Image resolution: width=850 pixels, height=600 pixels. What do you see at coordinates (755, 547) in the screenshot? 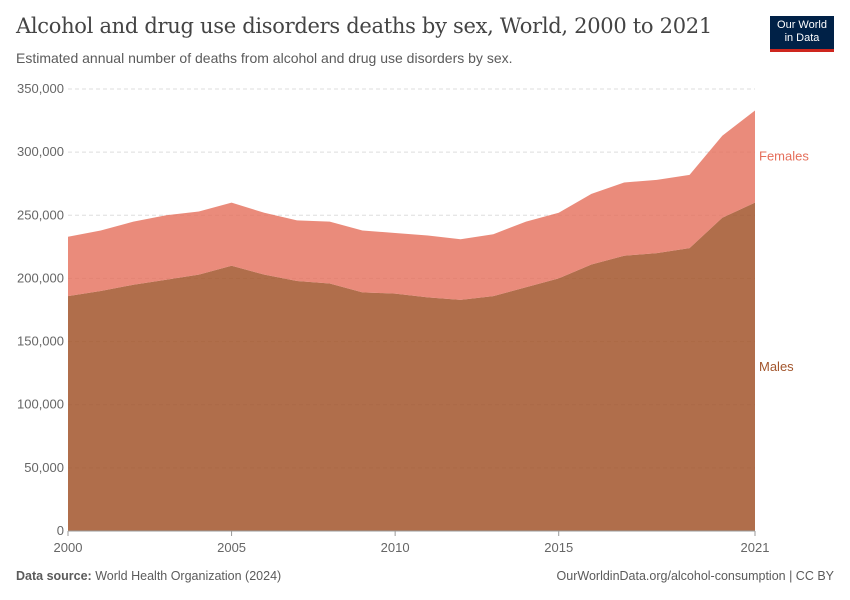
I see `x-tick-label: 2021` at bounding box center [755, 547].